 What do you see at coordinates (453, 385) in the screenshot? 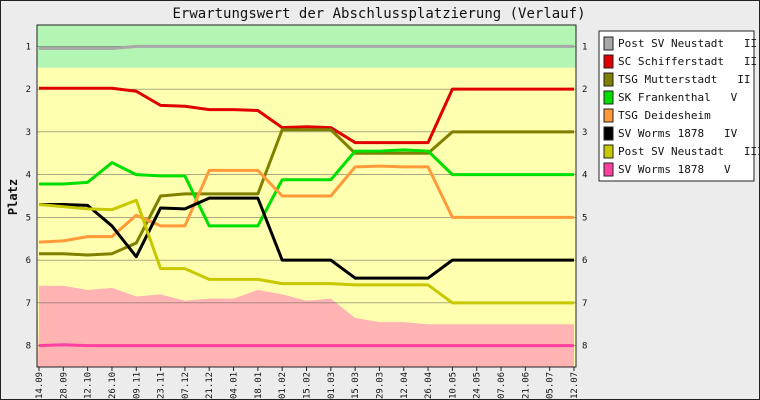
I see `x-tick-label-17: 10.05` at bounding box center [453, 385].